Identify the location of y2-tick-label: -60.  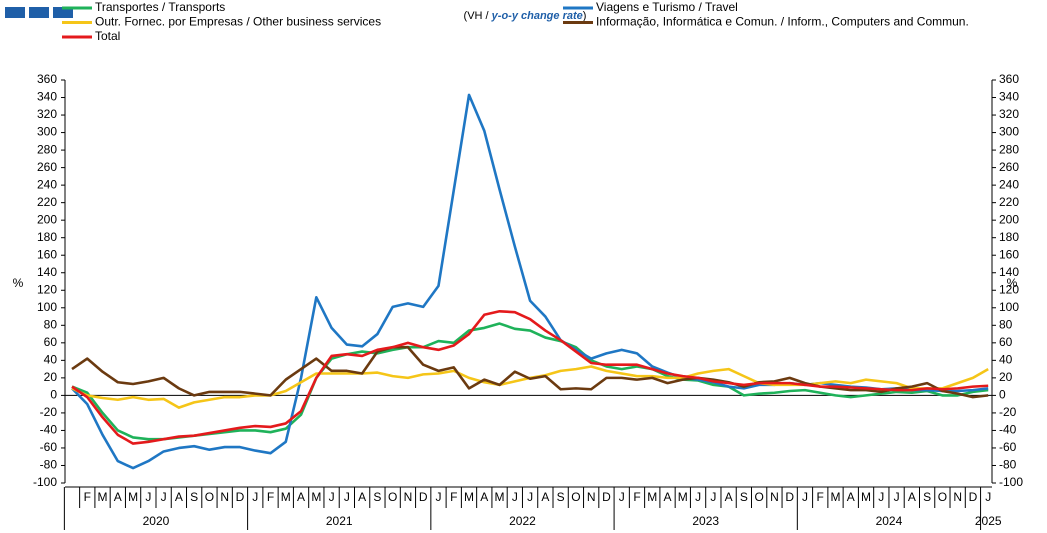
(1008, 447).